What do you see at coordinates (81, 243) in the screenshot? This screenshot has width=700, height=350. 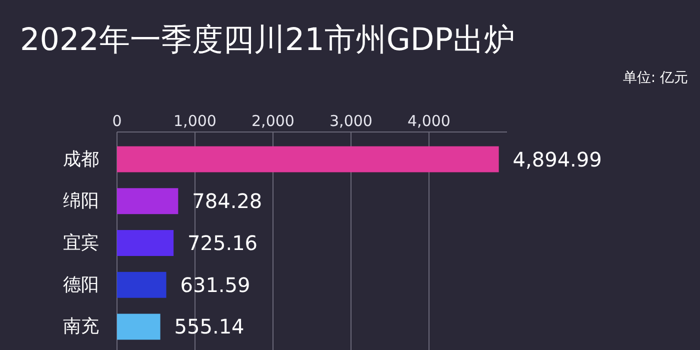 I see `y-tick-label: 宜宾` at bounding box center [81, 243].